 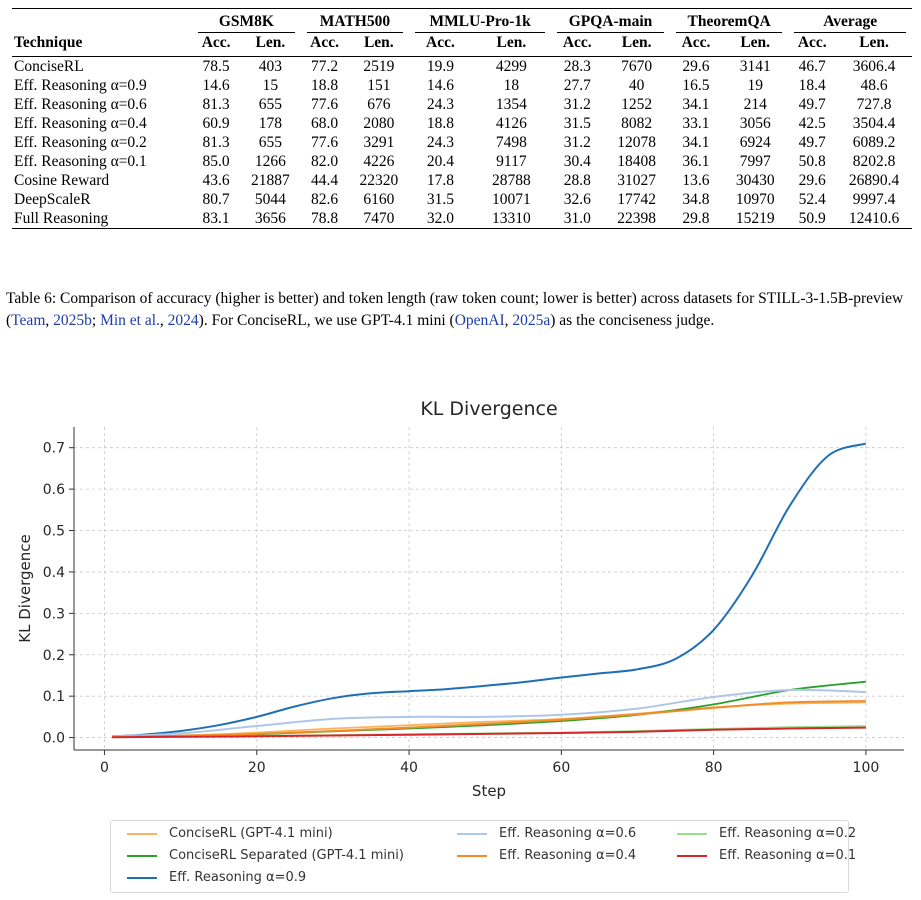 I want to click on accuracy-cell: 81.3, so click(x=216, y=142).